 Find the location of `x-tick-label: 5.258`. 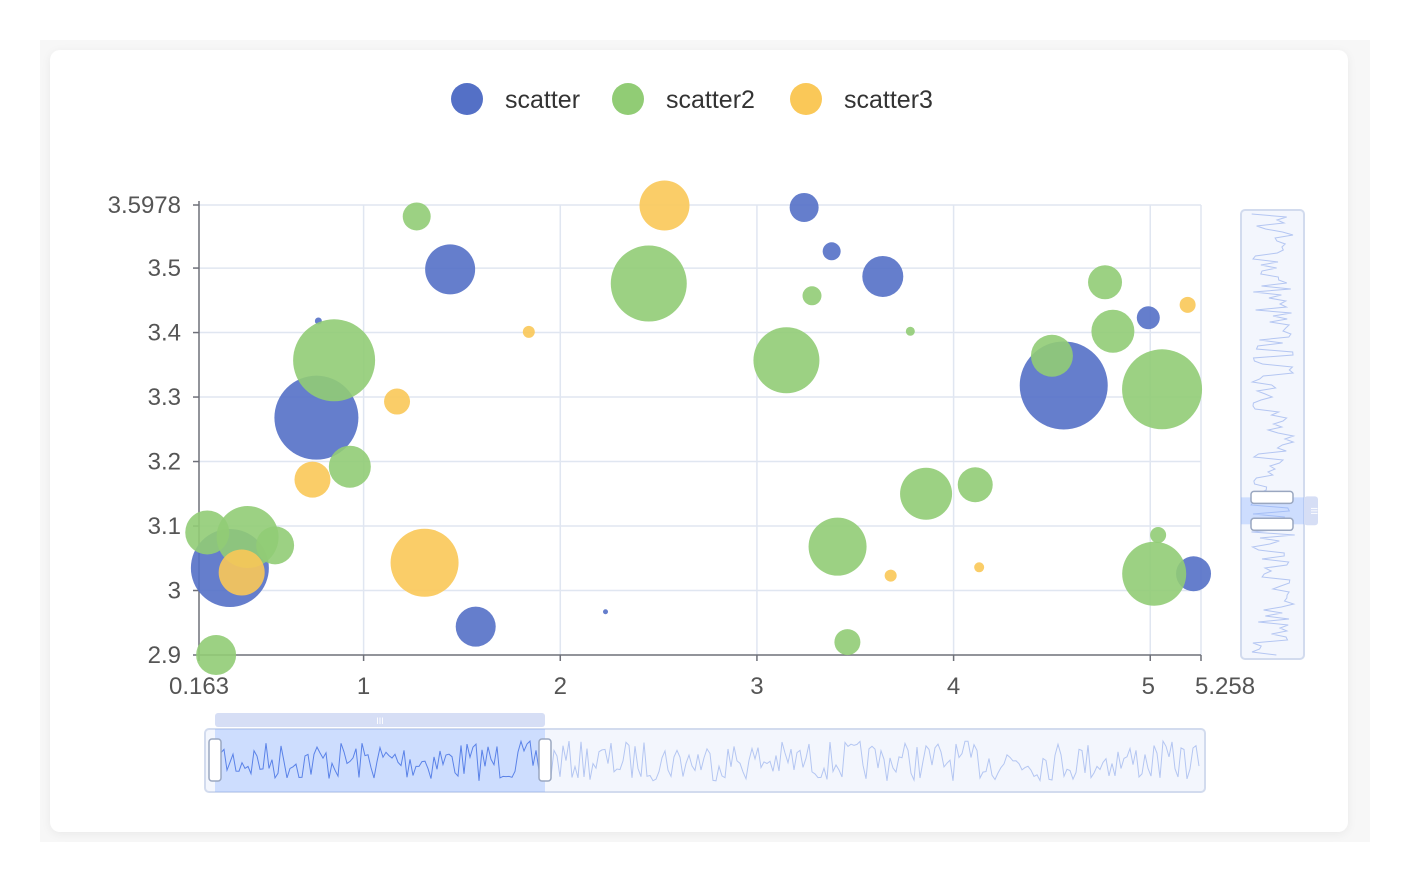

x-tick-label: 5.258 is located at coordinates (1225, 686).